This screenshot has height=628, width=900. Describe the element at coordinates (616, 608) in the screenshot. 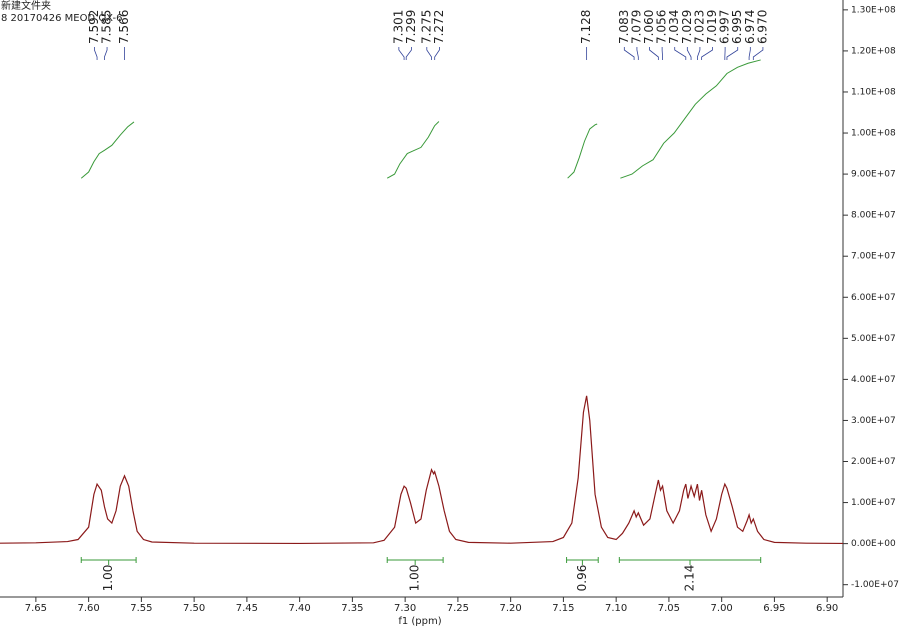

I see `x-tick-label: 7.10` at that location.